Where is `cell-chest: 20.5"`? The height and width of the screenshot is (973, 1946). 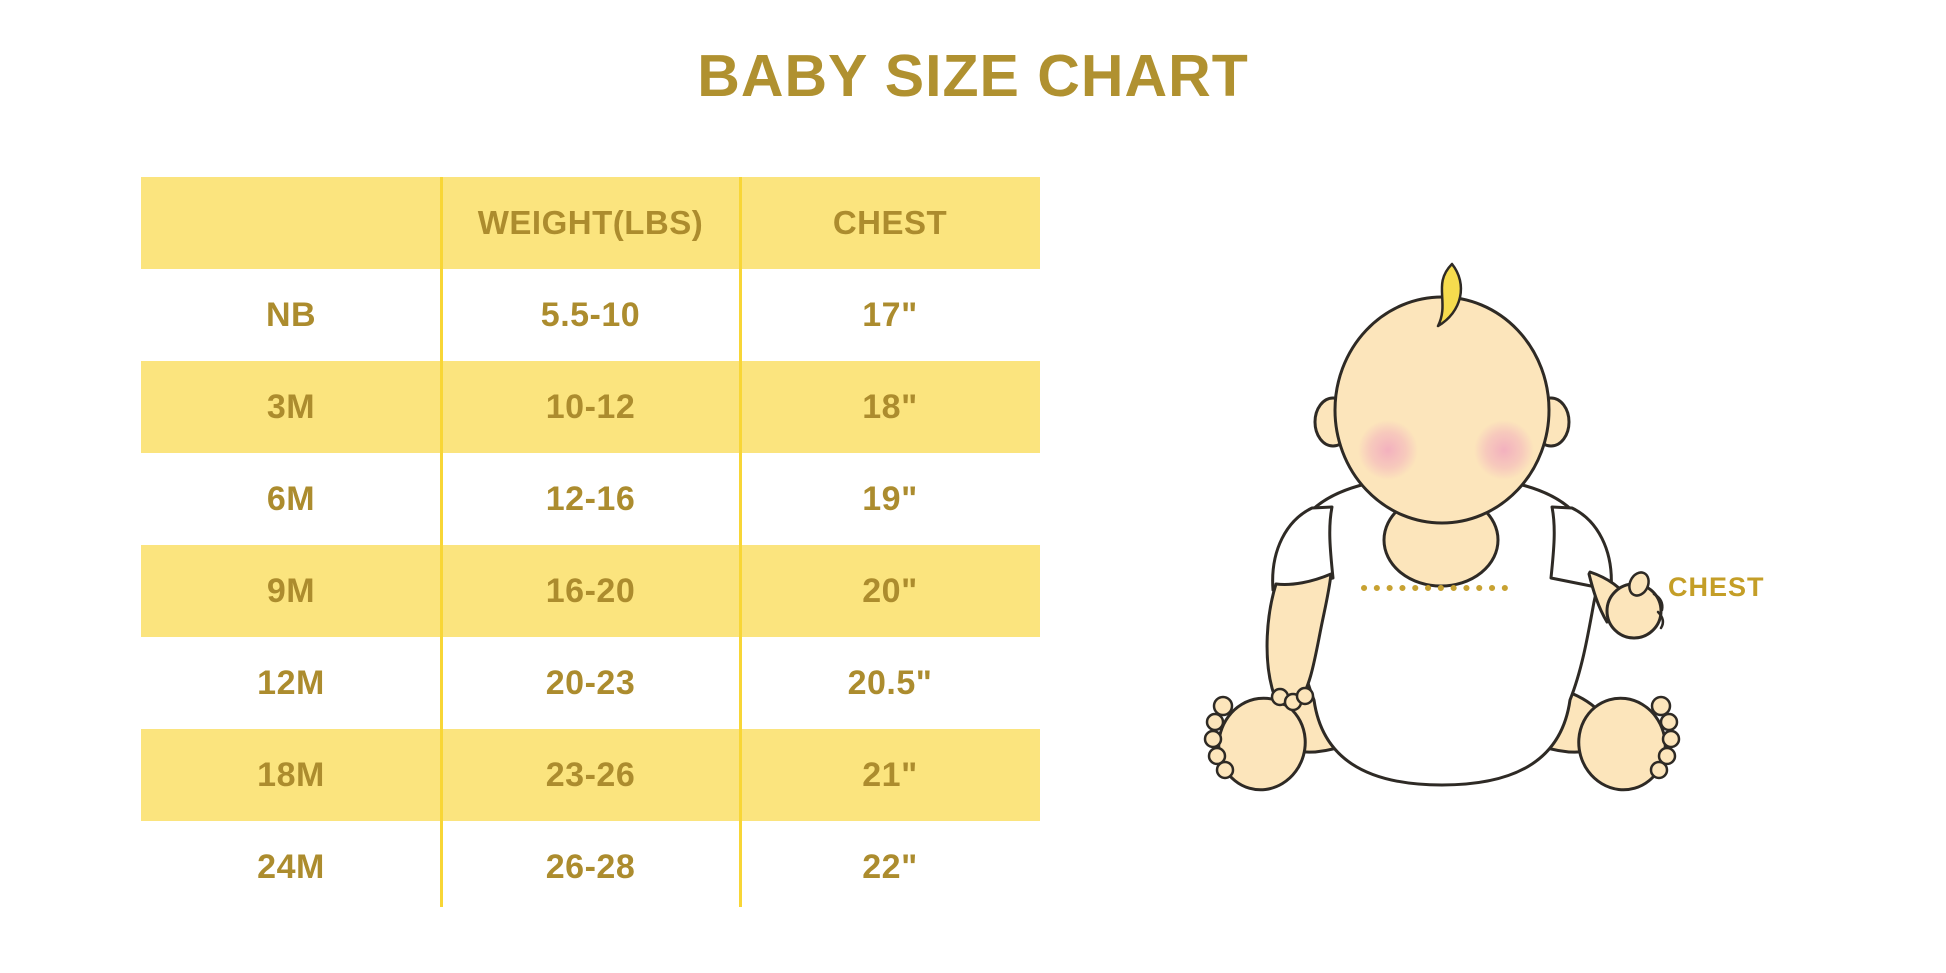
cell-chest: 20.5" is located at coordinates (890, 682).